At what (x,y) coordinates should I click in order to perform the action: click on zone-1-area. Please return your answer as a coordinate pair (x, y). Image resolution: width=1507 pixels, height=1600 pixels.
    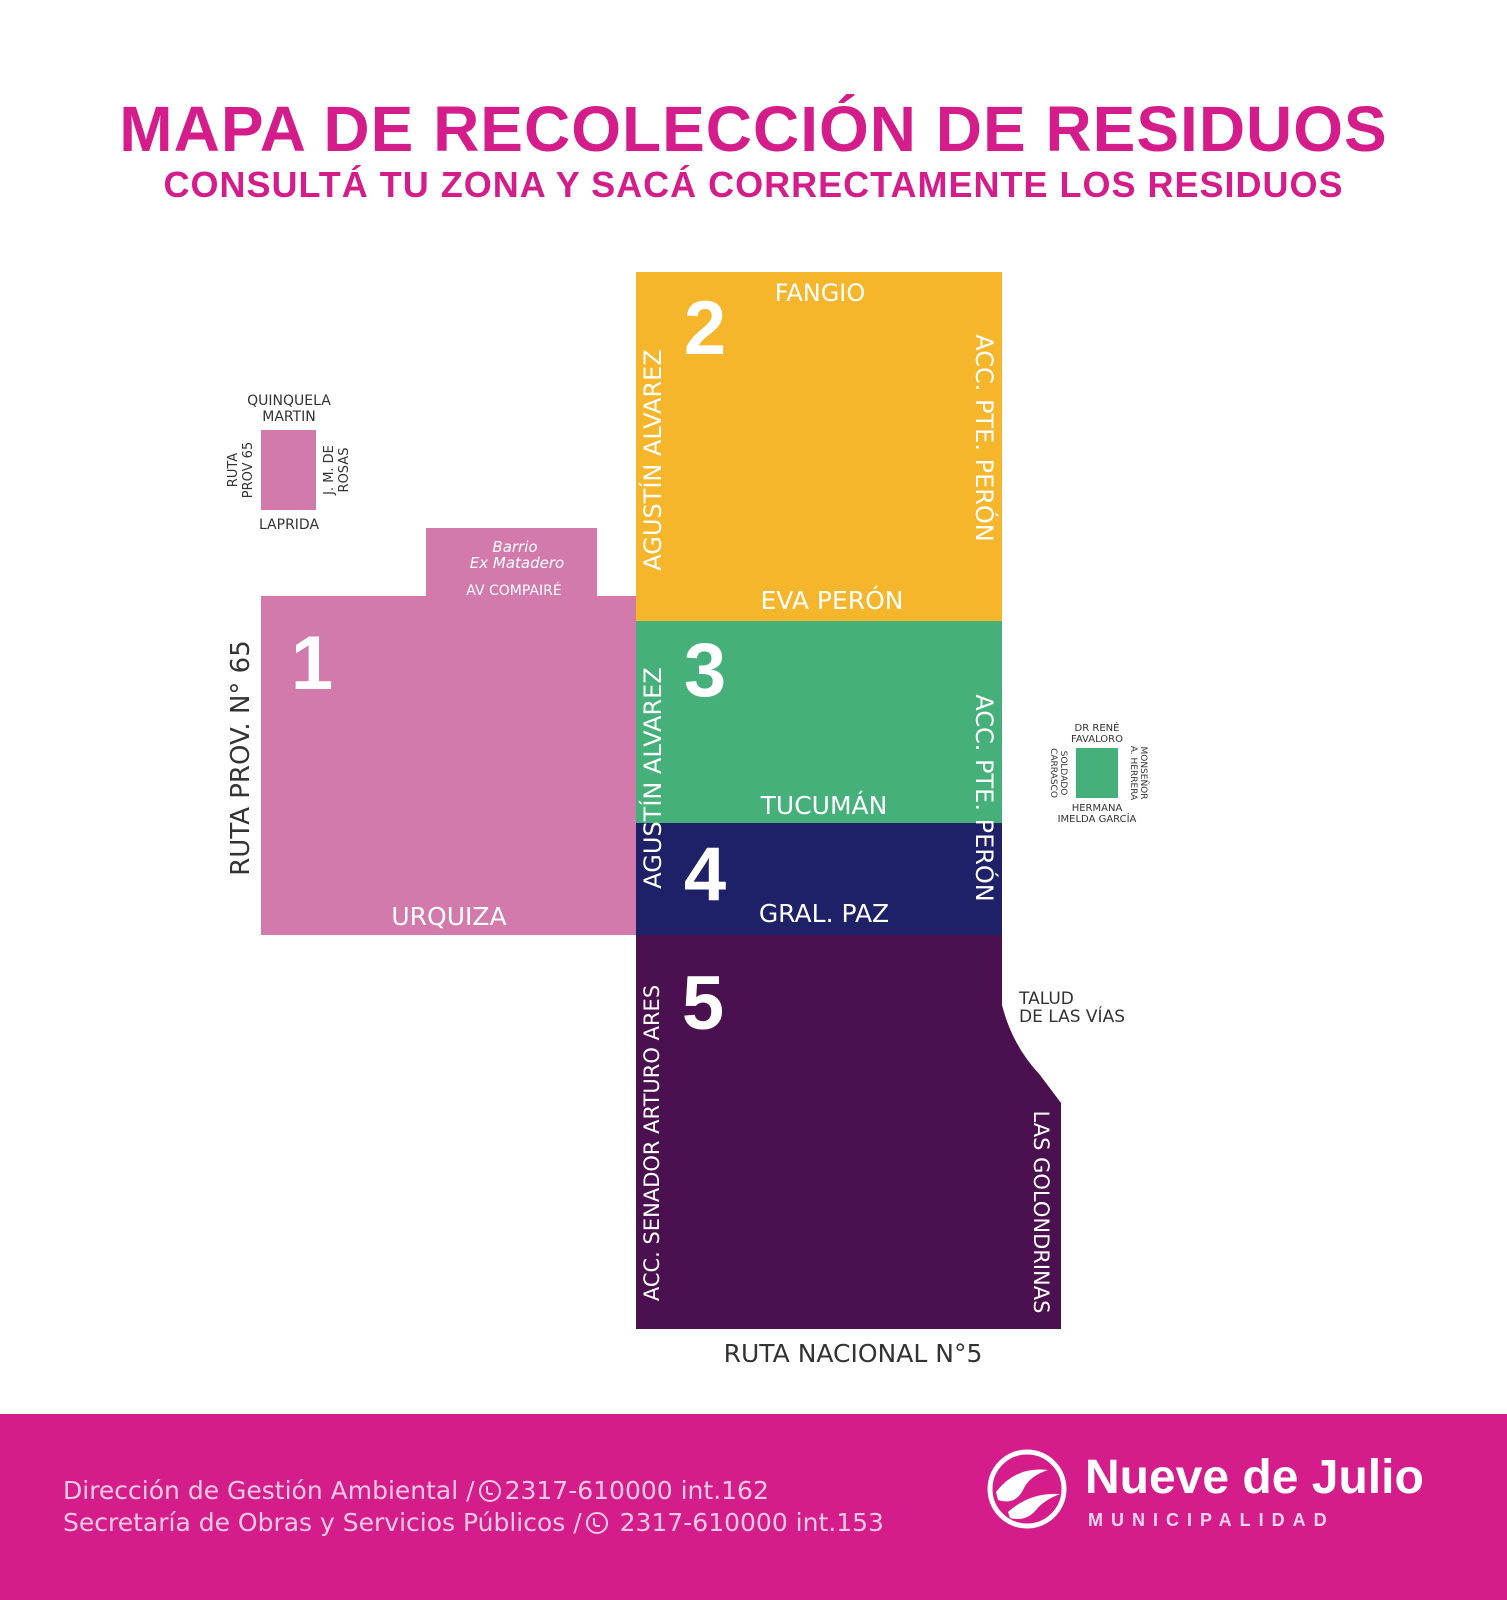
    Looking at the image, I should click on (448, 731).